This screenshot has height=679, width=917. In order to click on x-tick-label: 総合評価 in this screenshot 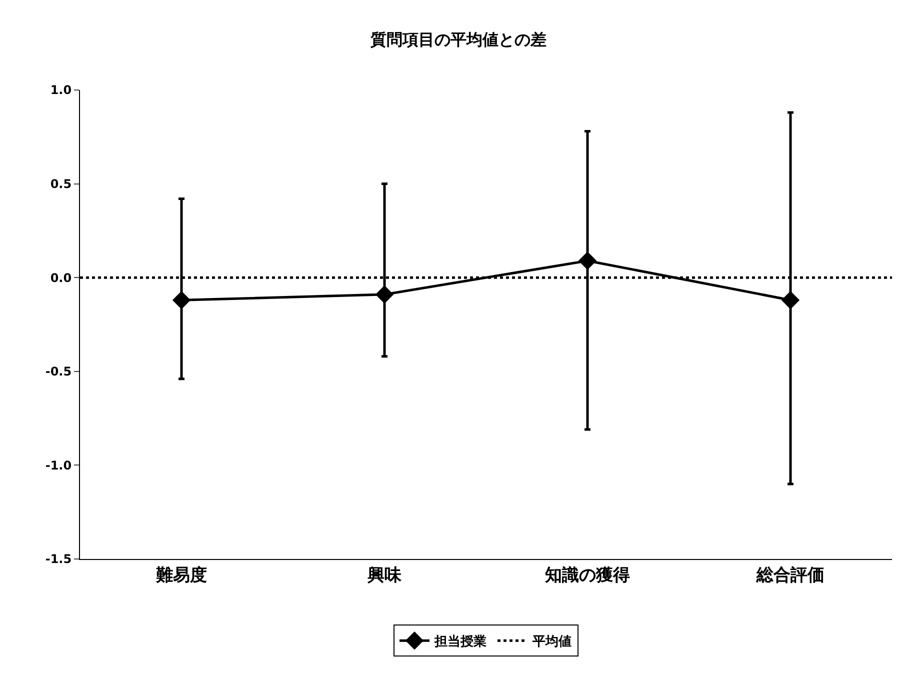, I will do `click(790, 575)`.